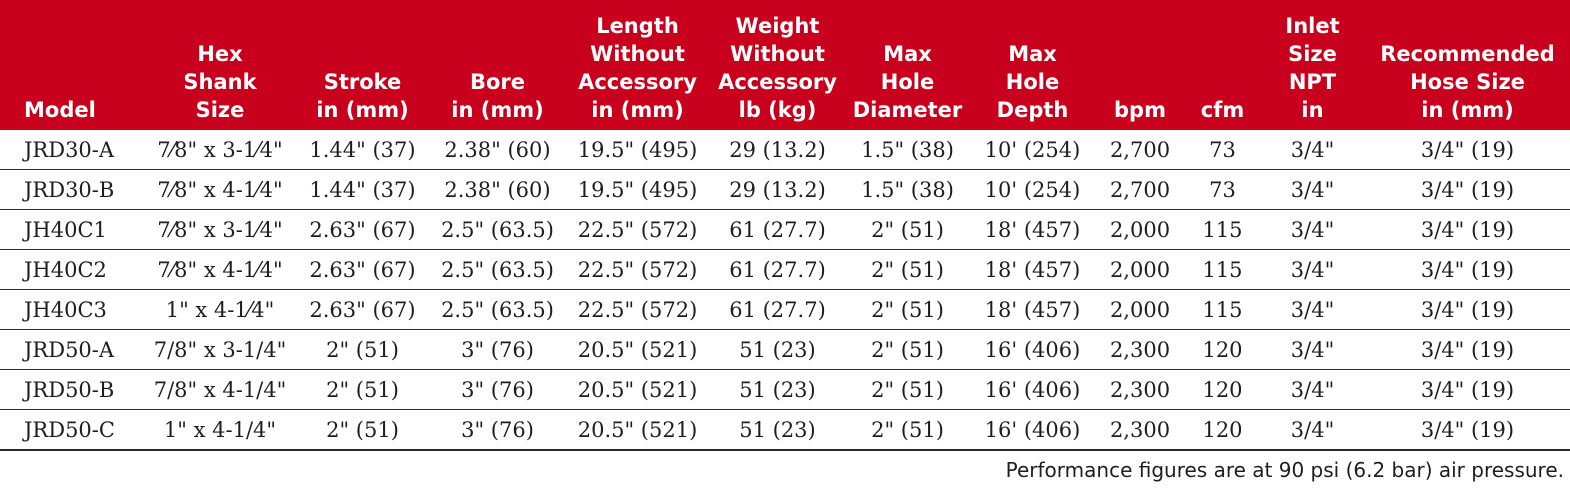  What do you see at coordinates (72, 150) in the screenshot?
I see `cell-model: JRD30-A` at bounding box center [72, 150].